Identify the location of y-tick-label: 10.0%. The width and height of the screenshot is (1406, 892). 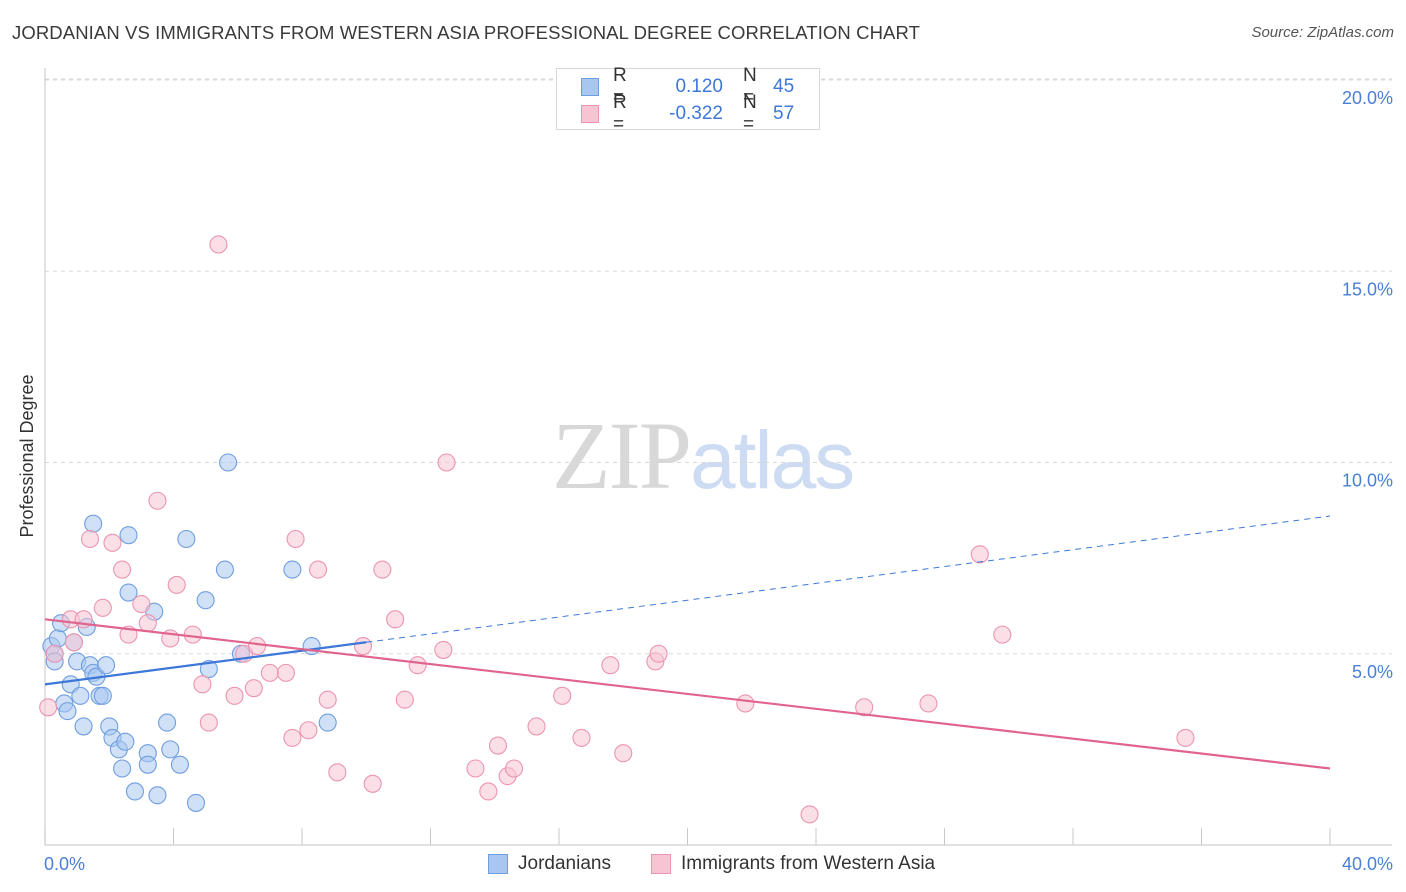
(1367, 481).